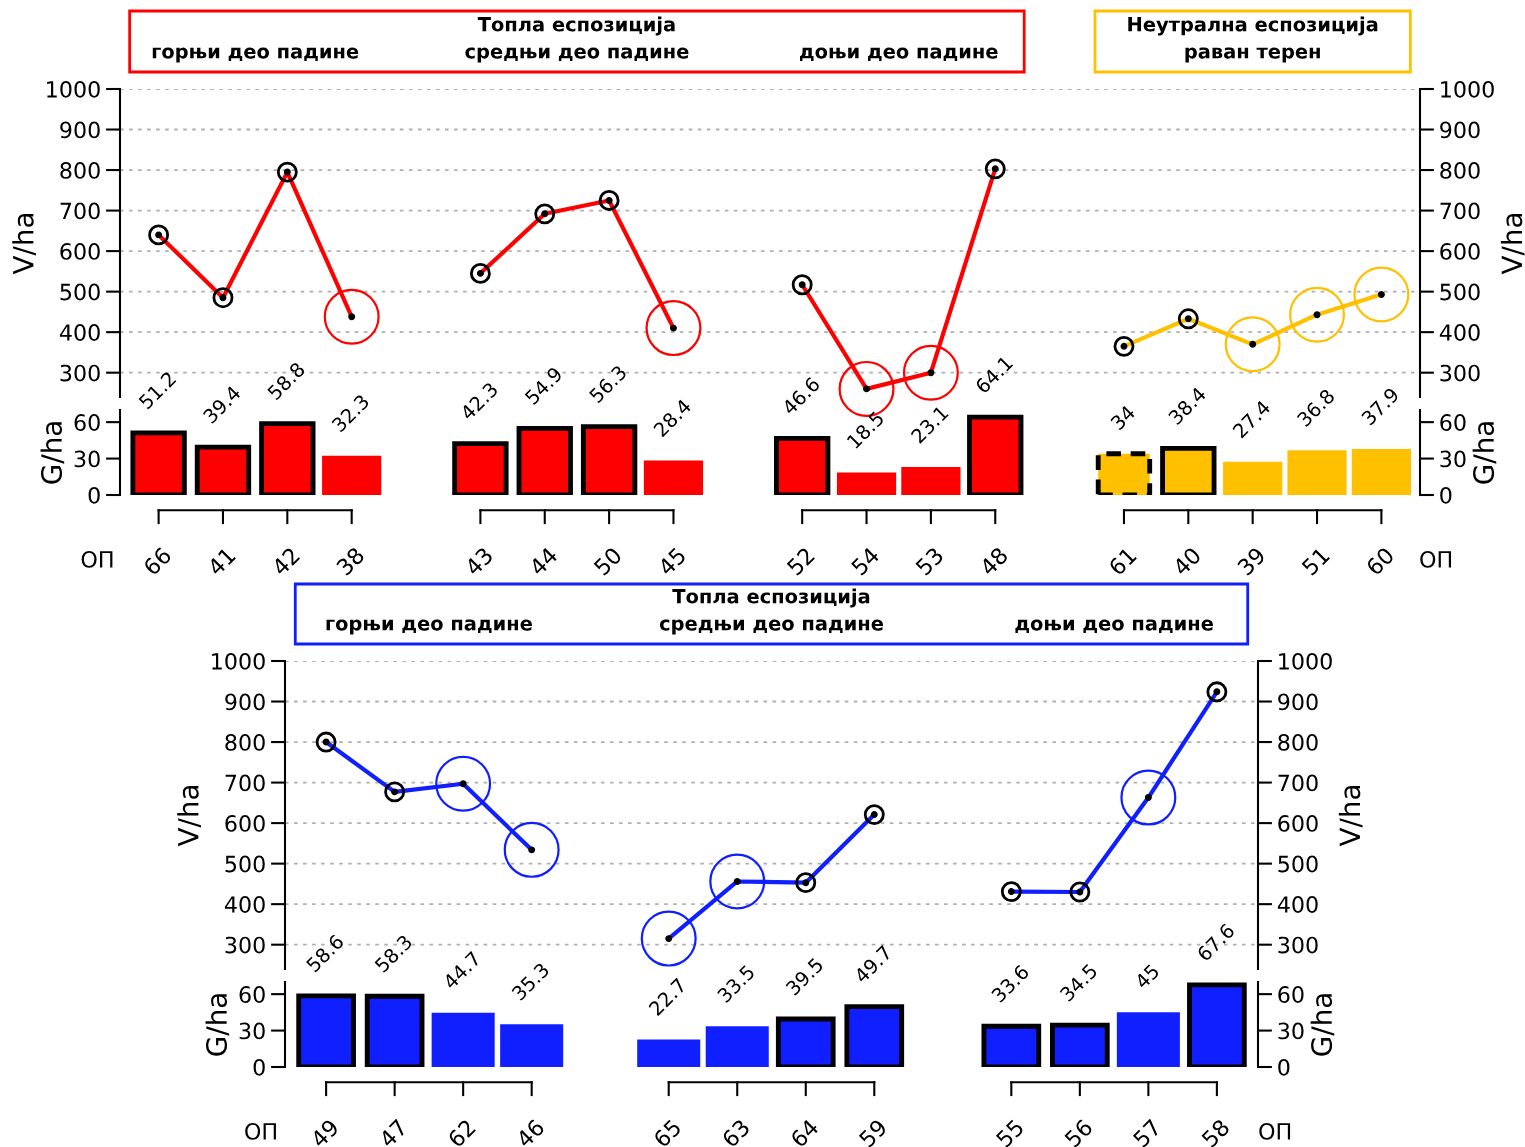  Describe the element at coordinates (1316, 561) in the screenshot. I see `x-tick-label: 51` at that location.